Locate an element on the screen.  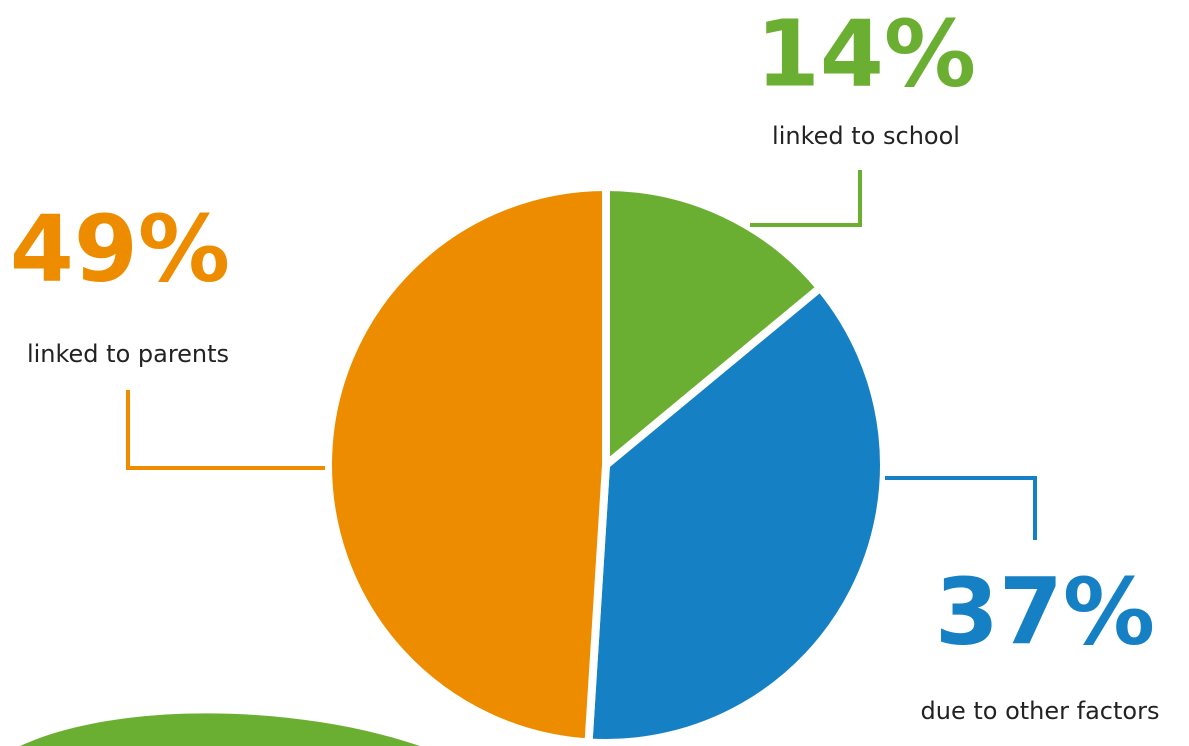
pie-slice is located at coordinates (713, 326).